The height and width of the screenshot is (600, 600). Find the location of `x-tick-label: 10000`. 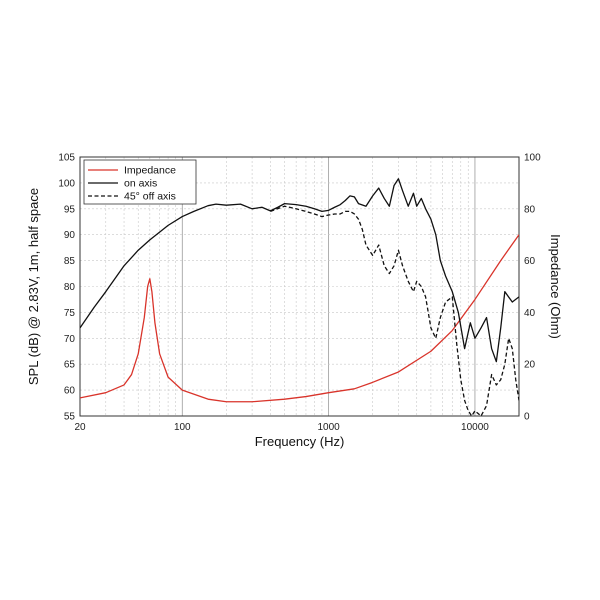

x-tick-label: 10000 is located at coordinates (475, 427).